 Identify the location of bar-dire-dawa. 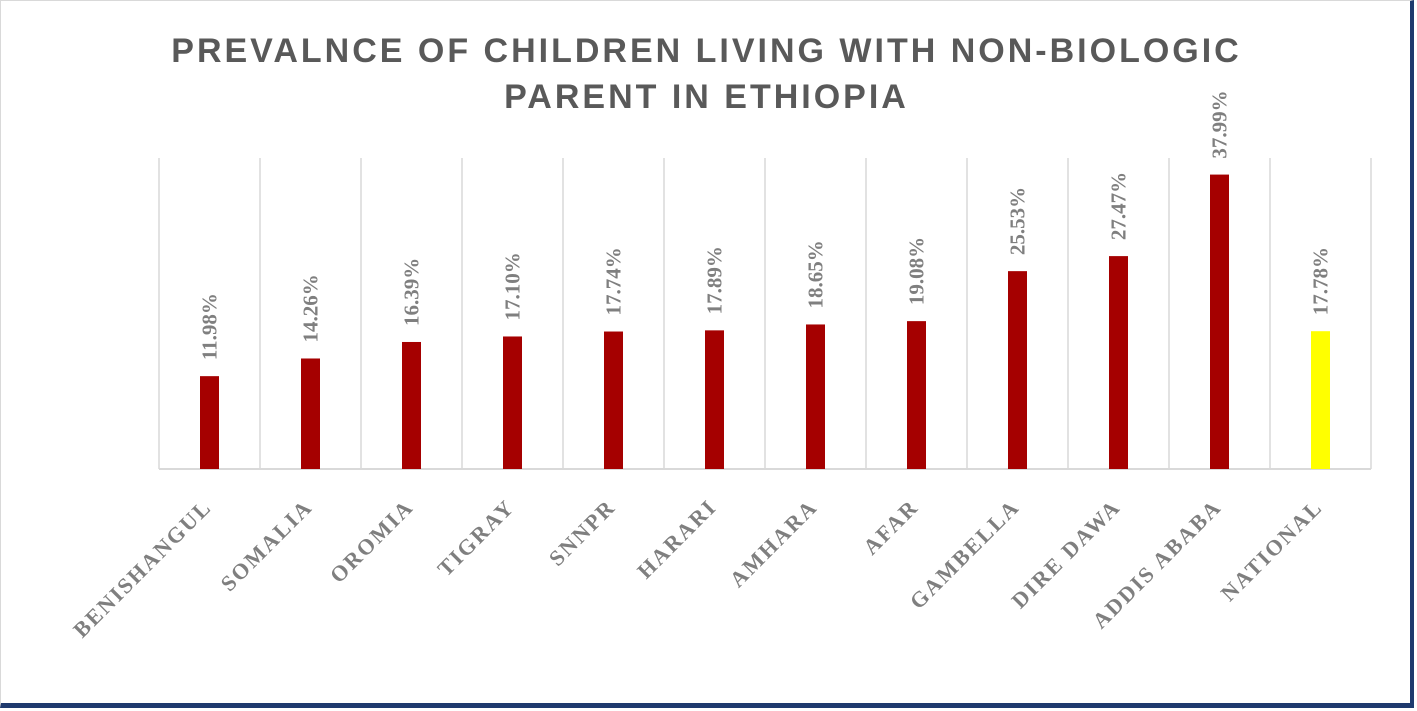
(1118, 362).